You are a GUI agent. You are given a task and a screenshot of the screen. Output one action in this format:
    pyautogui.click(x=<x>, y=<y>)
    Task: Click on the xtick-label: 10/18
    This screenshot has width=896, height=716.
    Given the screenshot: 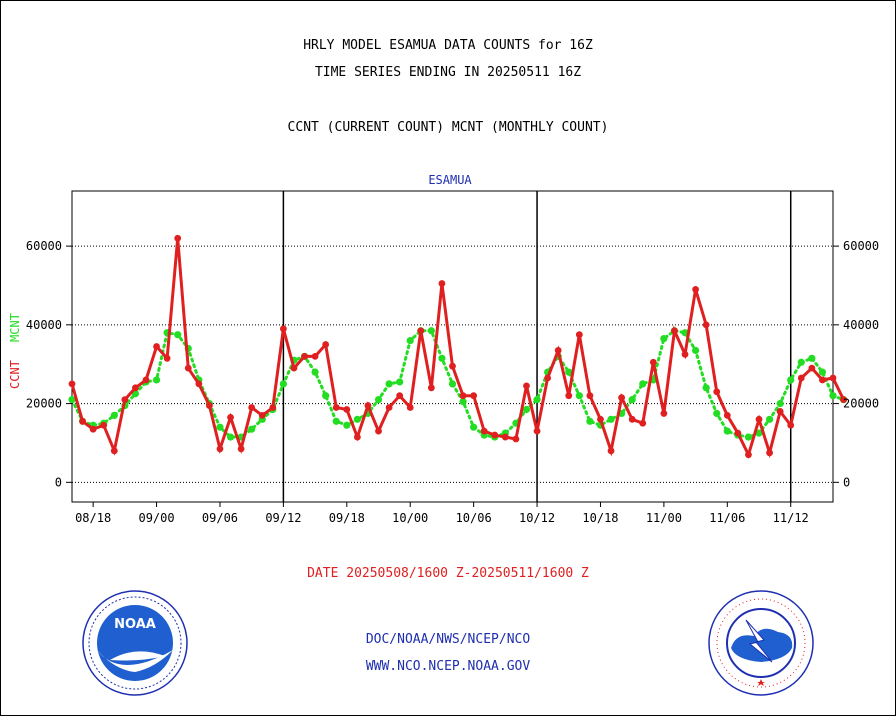 What is the action you would take?
    pyautogui.click(x=600, y=518)
    